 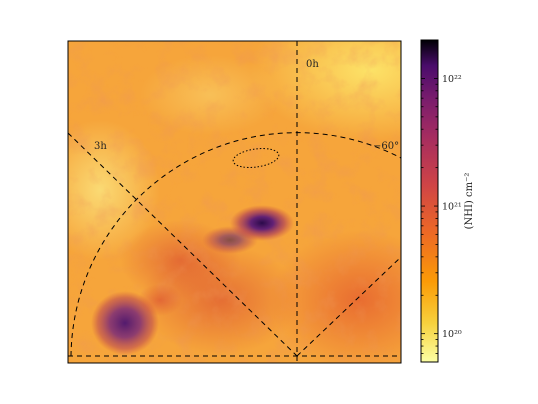 What do you see at coordinates (452, 207) in the screenshot?
I see `colorbar-tick-label: 10²¹` at bounding box center [452, 207].